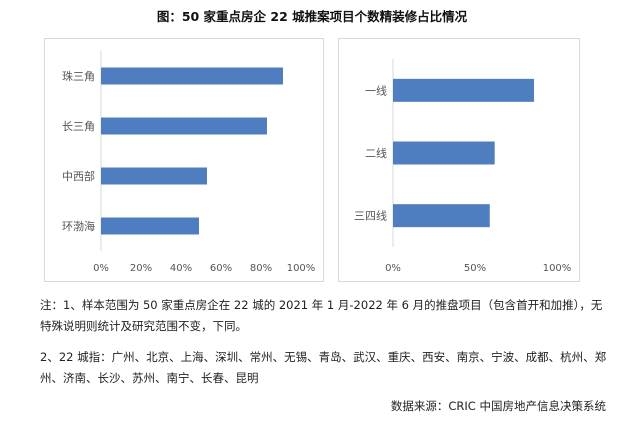 This screenshot has width=624, height=424. What do you see at coordinates (370, 216) in the screenshot?
I see `category-label: 三四线` at bounding box center [370, 216].